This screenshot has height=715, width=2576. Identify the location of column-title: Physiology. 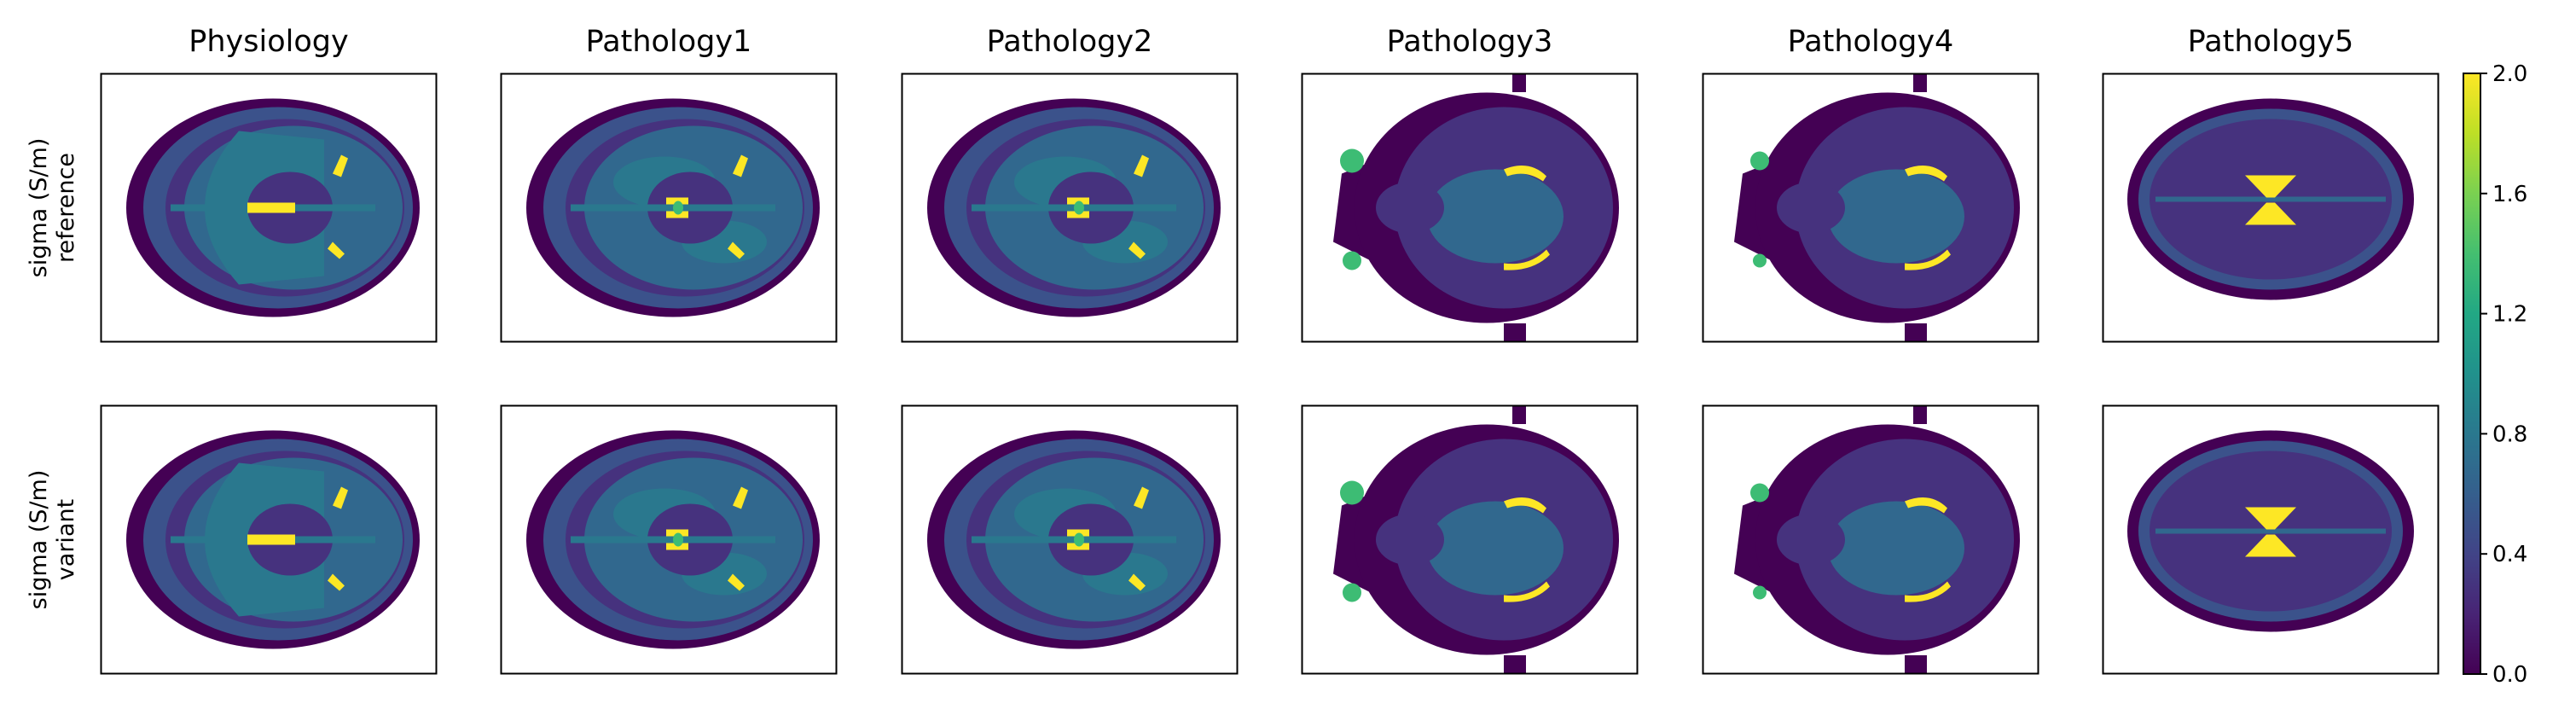
(268, 42).